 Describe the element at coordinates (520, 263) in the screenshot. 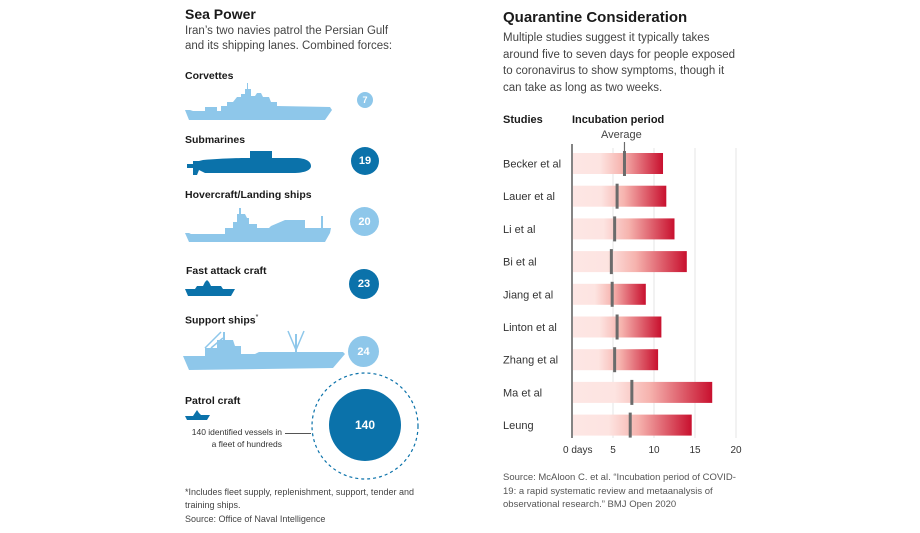

I see `study-label: Bi et al` at that location.